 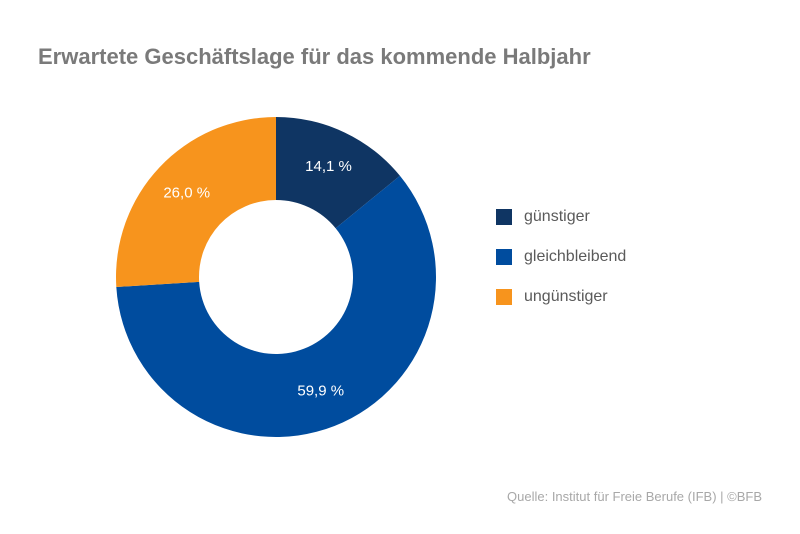 I want to click on legend-item-guenstiger: günstiger, so click(x=561, y=217).